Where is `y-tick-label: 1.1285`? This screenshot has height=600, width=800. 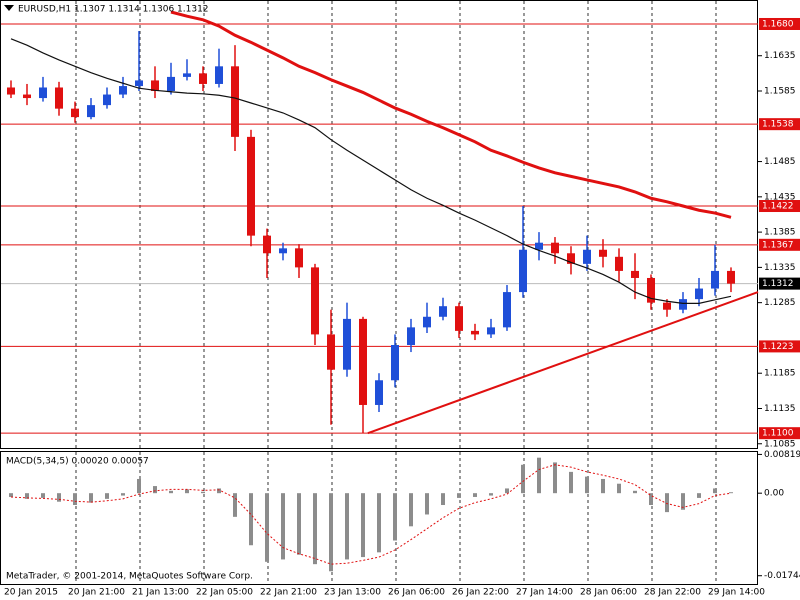 y-tick-label: 1.1285 is located at coordinates (780, 303).